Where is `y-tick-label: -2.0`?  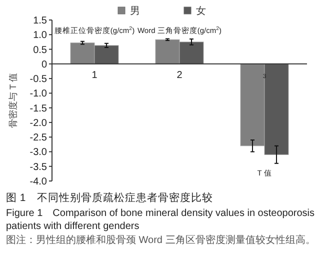 y-tick-label: -2.0 is located at coordinates (39, 123).